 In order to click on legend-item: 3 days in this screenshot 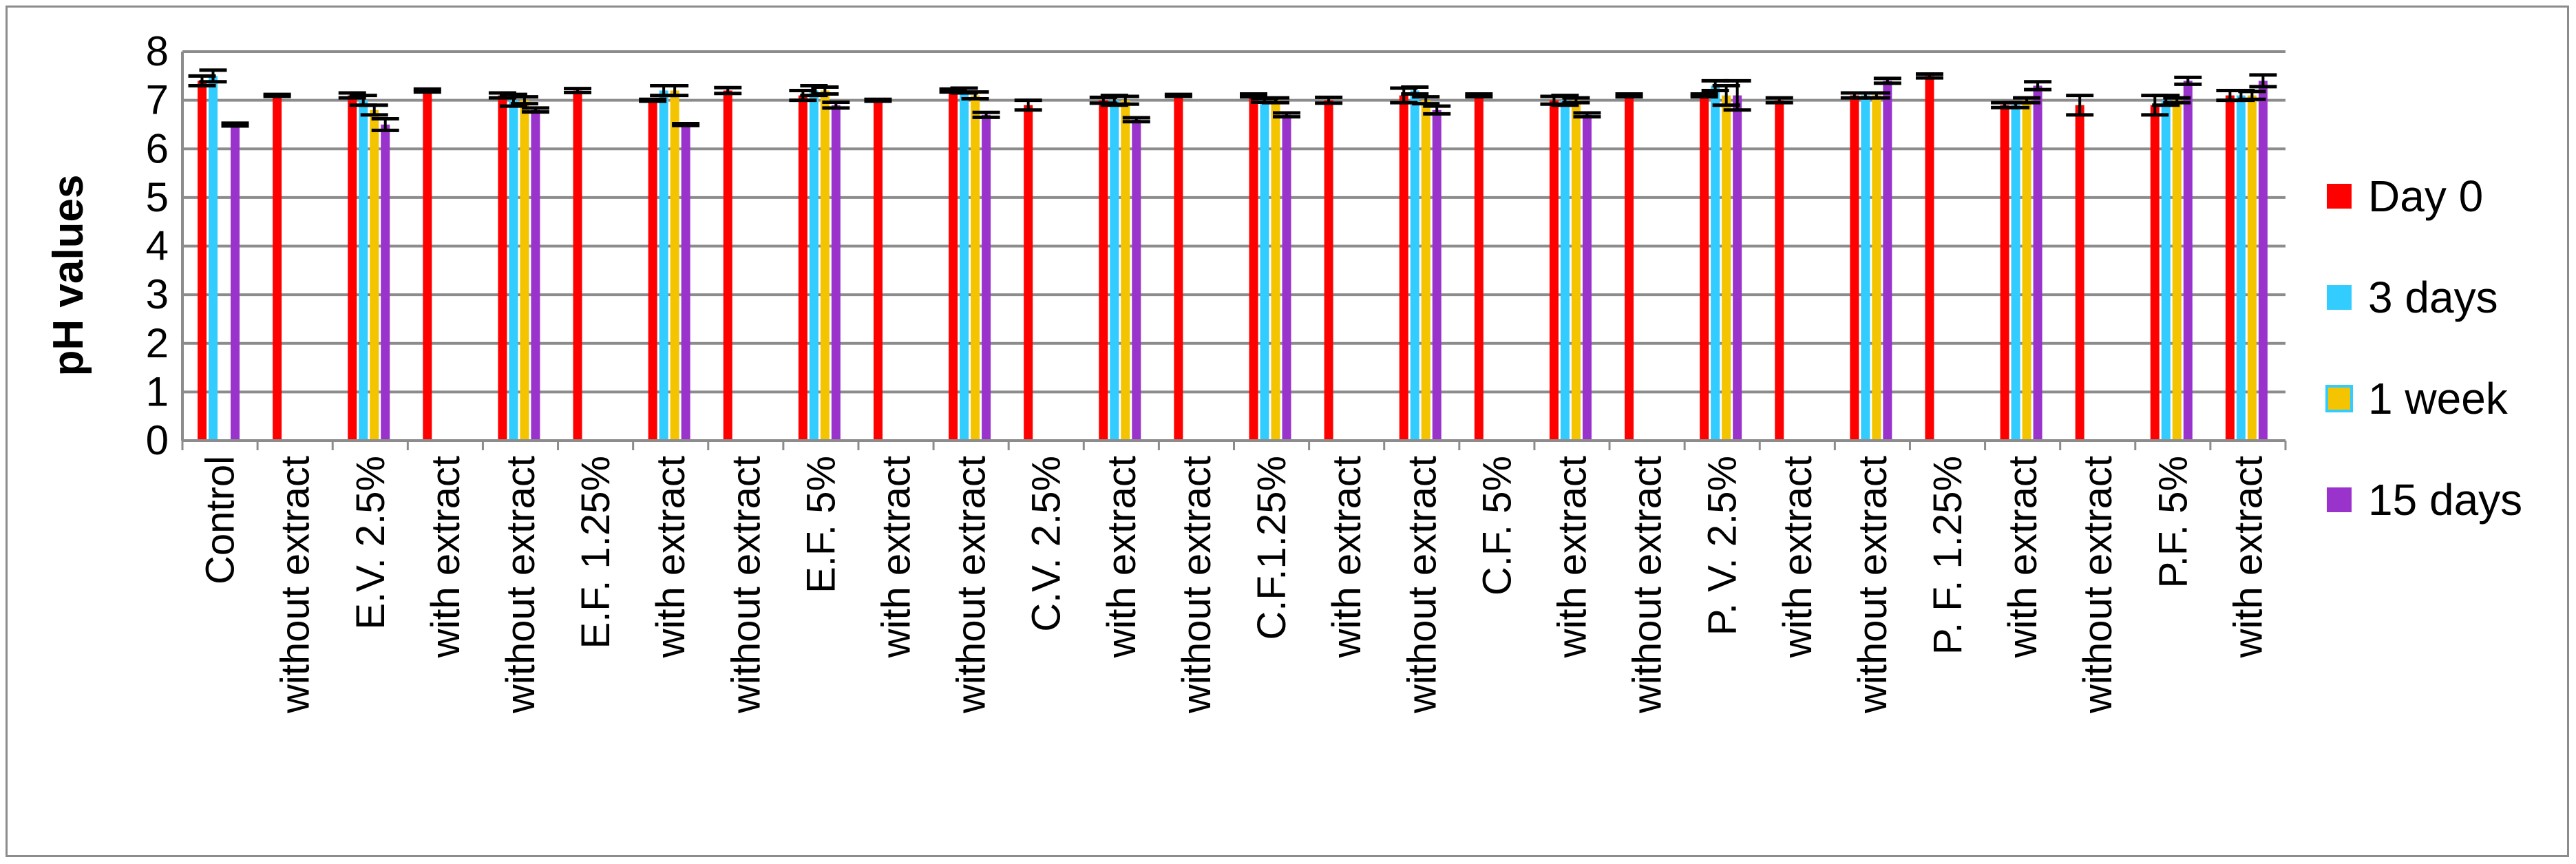, I will do `click(2413, 297)`.